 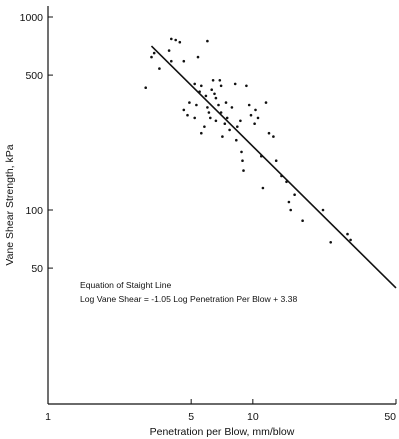 I want to click on x-axis-label: Penetration per Blow, mm/blow, so click(x=222, y=432).